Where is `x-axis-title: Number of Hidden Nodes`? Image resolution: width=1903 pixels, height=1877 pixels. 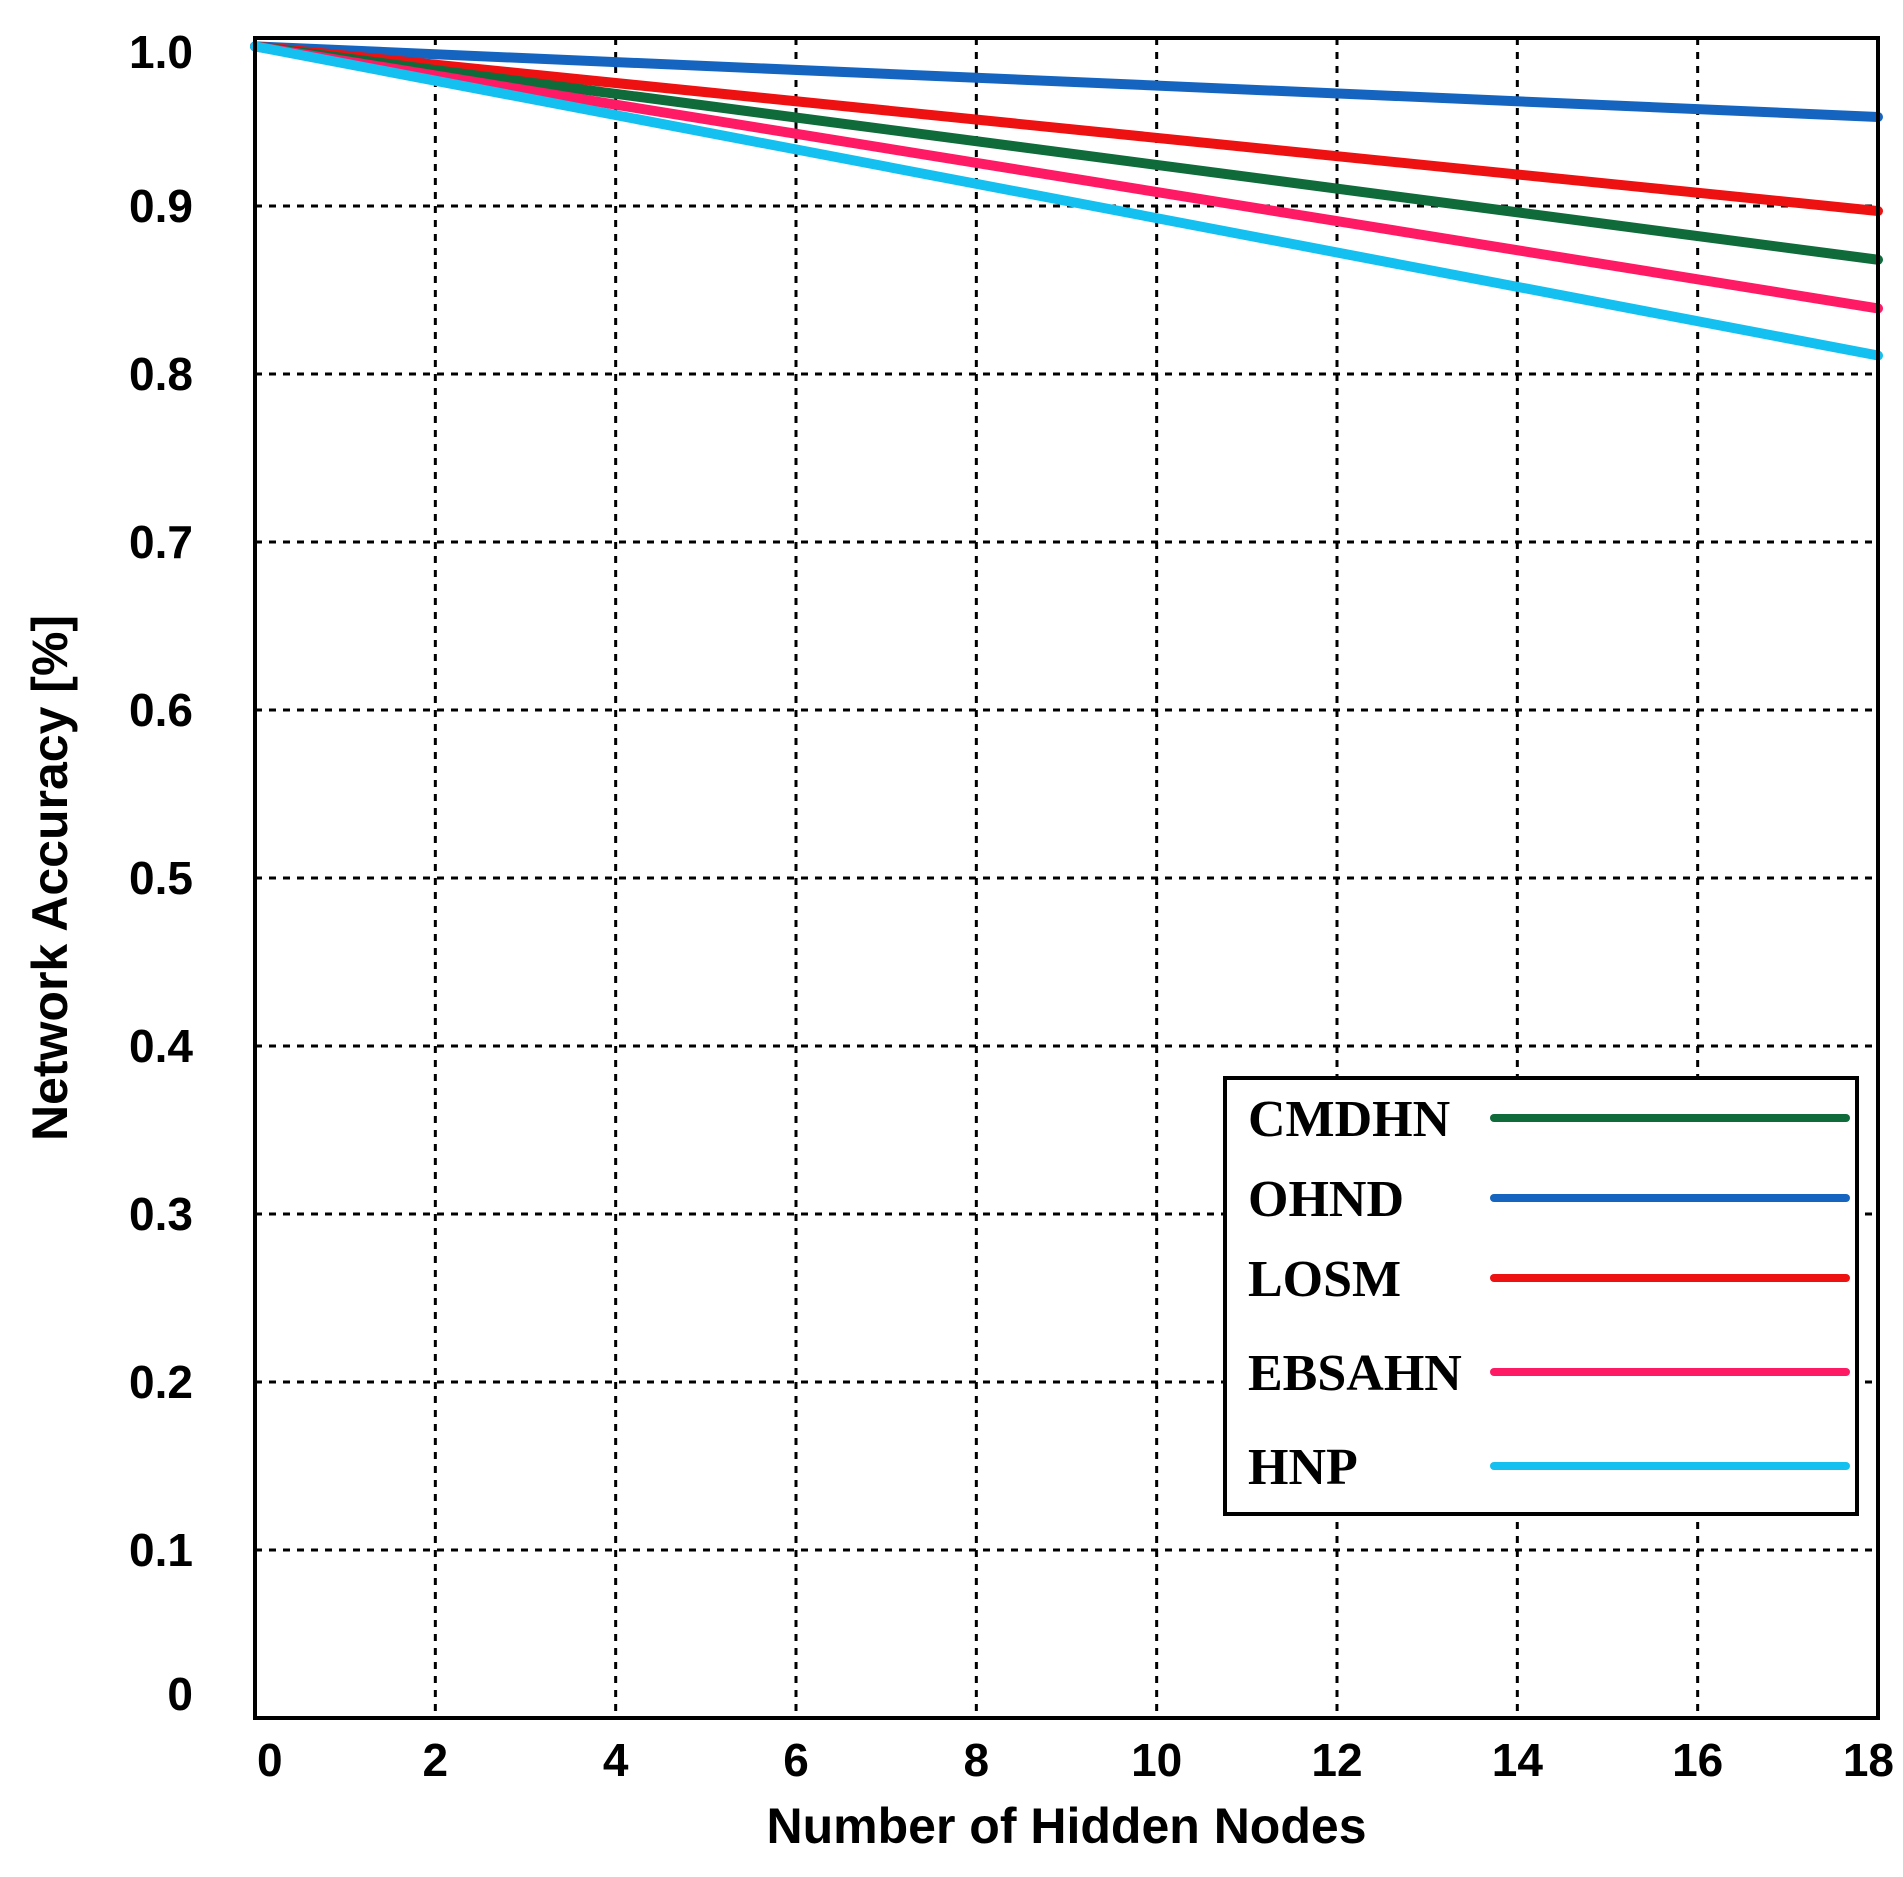
x-axis-title: Number of Hidden Nodes is located at coordinates (1066, 1826).